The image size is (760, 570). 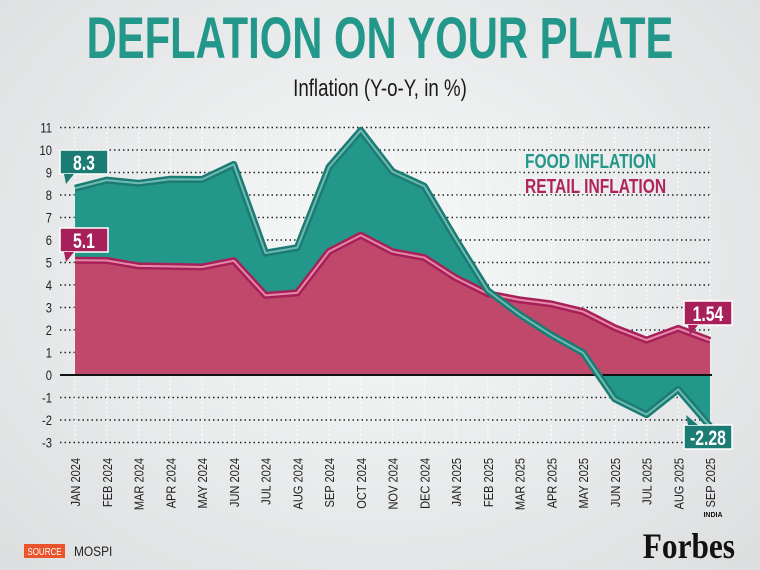 I want to click on chart-title: DEFLATION ON YOUR PLATE, so click(x=380, y=37).